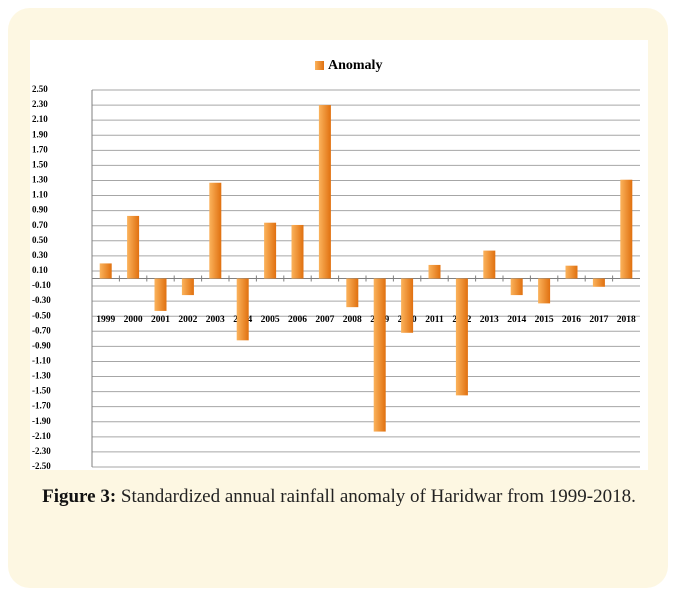 The image size is (677, 596). Describe the element at coordinates (489, 320) in the screenshot. I see `x-tick-label: 2013` at that location.